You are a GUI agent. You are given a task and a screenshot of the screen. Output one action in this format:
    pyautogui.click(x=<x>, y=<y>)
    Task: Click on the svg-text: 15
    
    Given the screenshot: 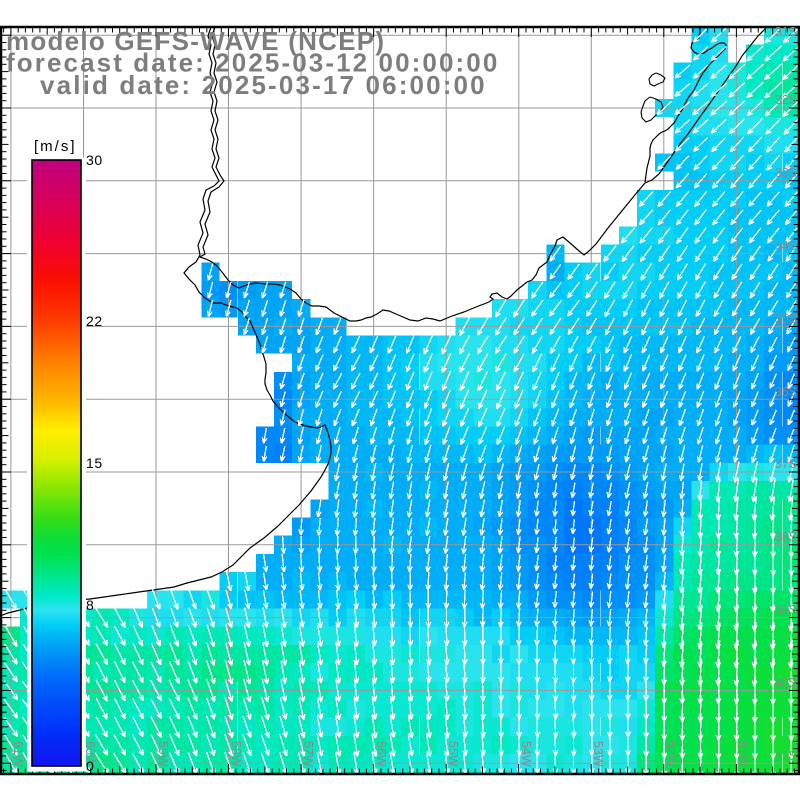 What is the action you would take?
    pyautogui.click(x=94, y=463)
    